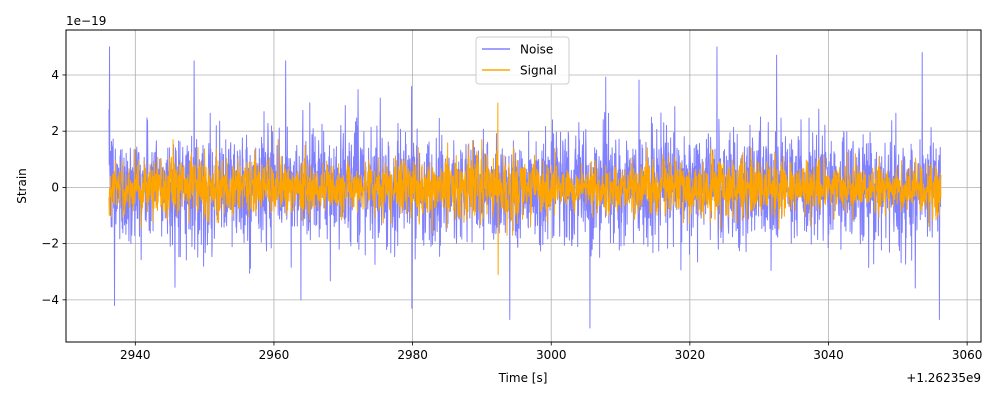 This screenshot has height=400, width=1000. What do you see at coordinates (22, 186) in the screenshot?
I see `y-axis-label: Strain` at bounding box center [22, 186].